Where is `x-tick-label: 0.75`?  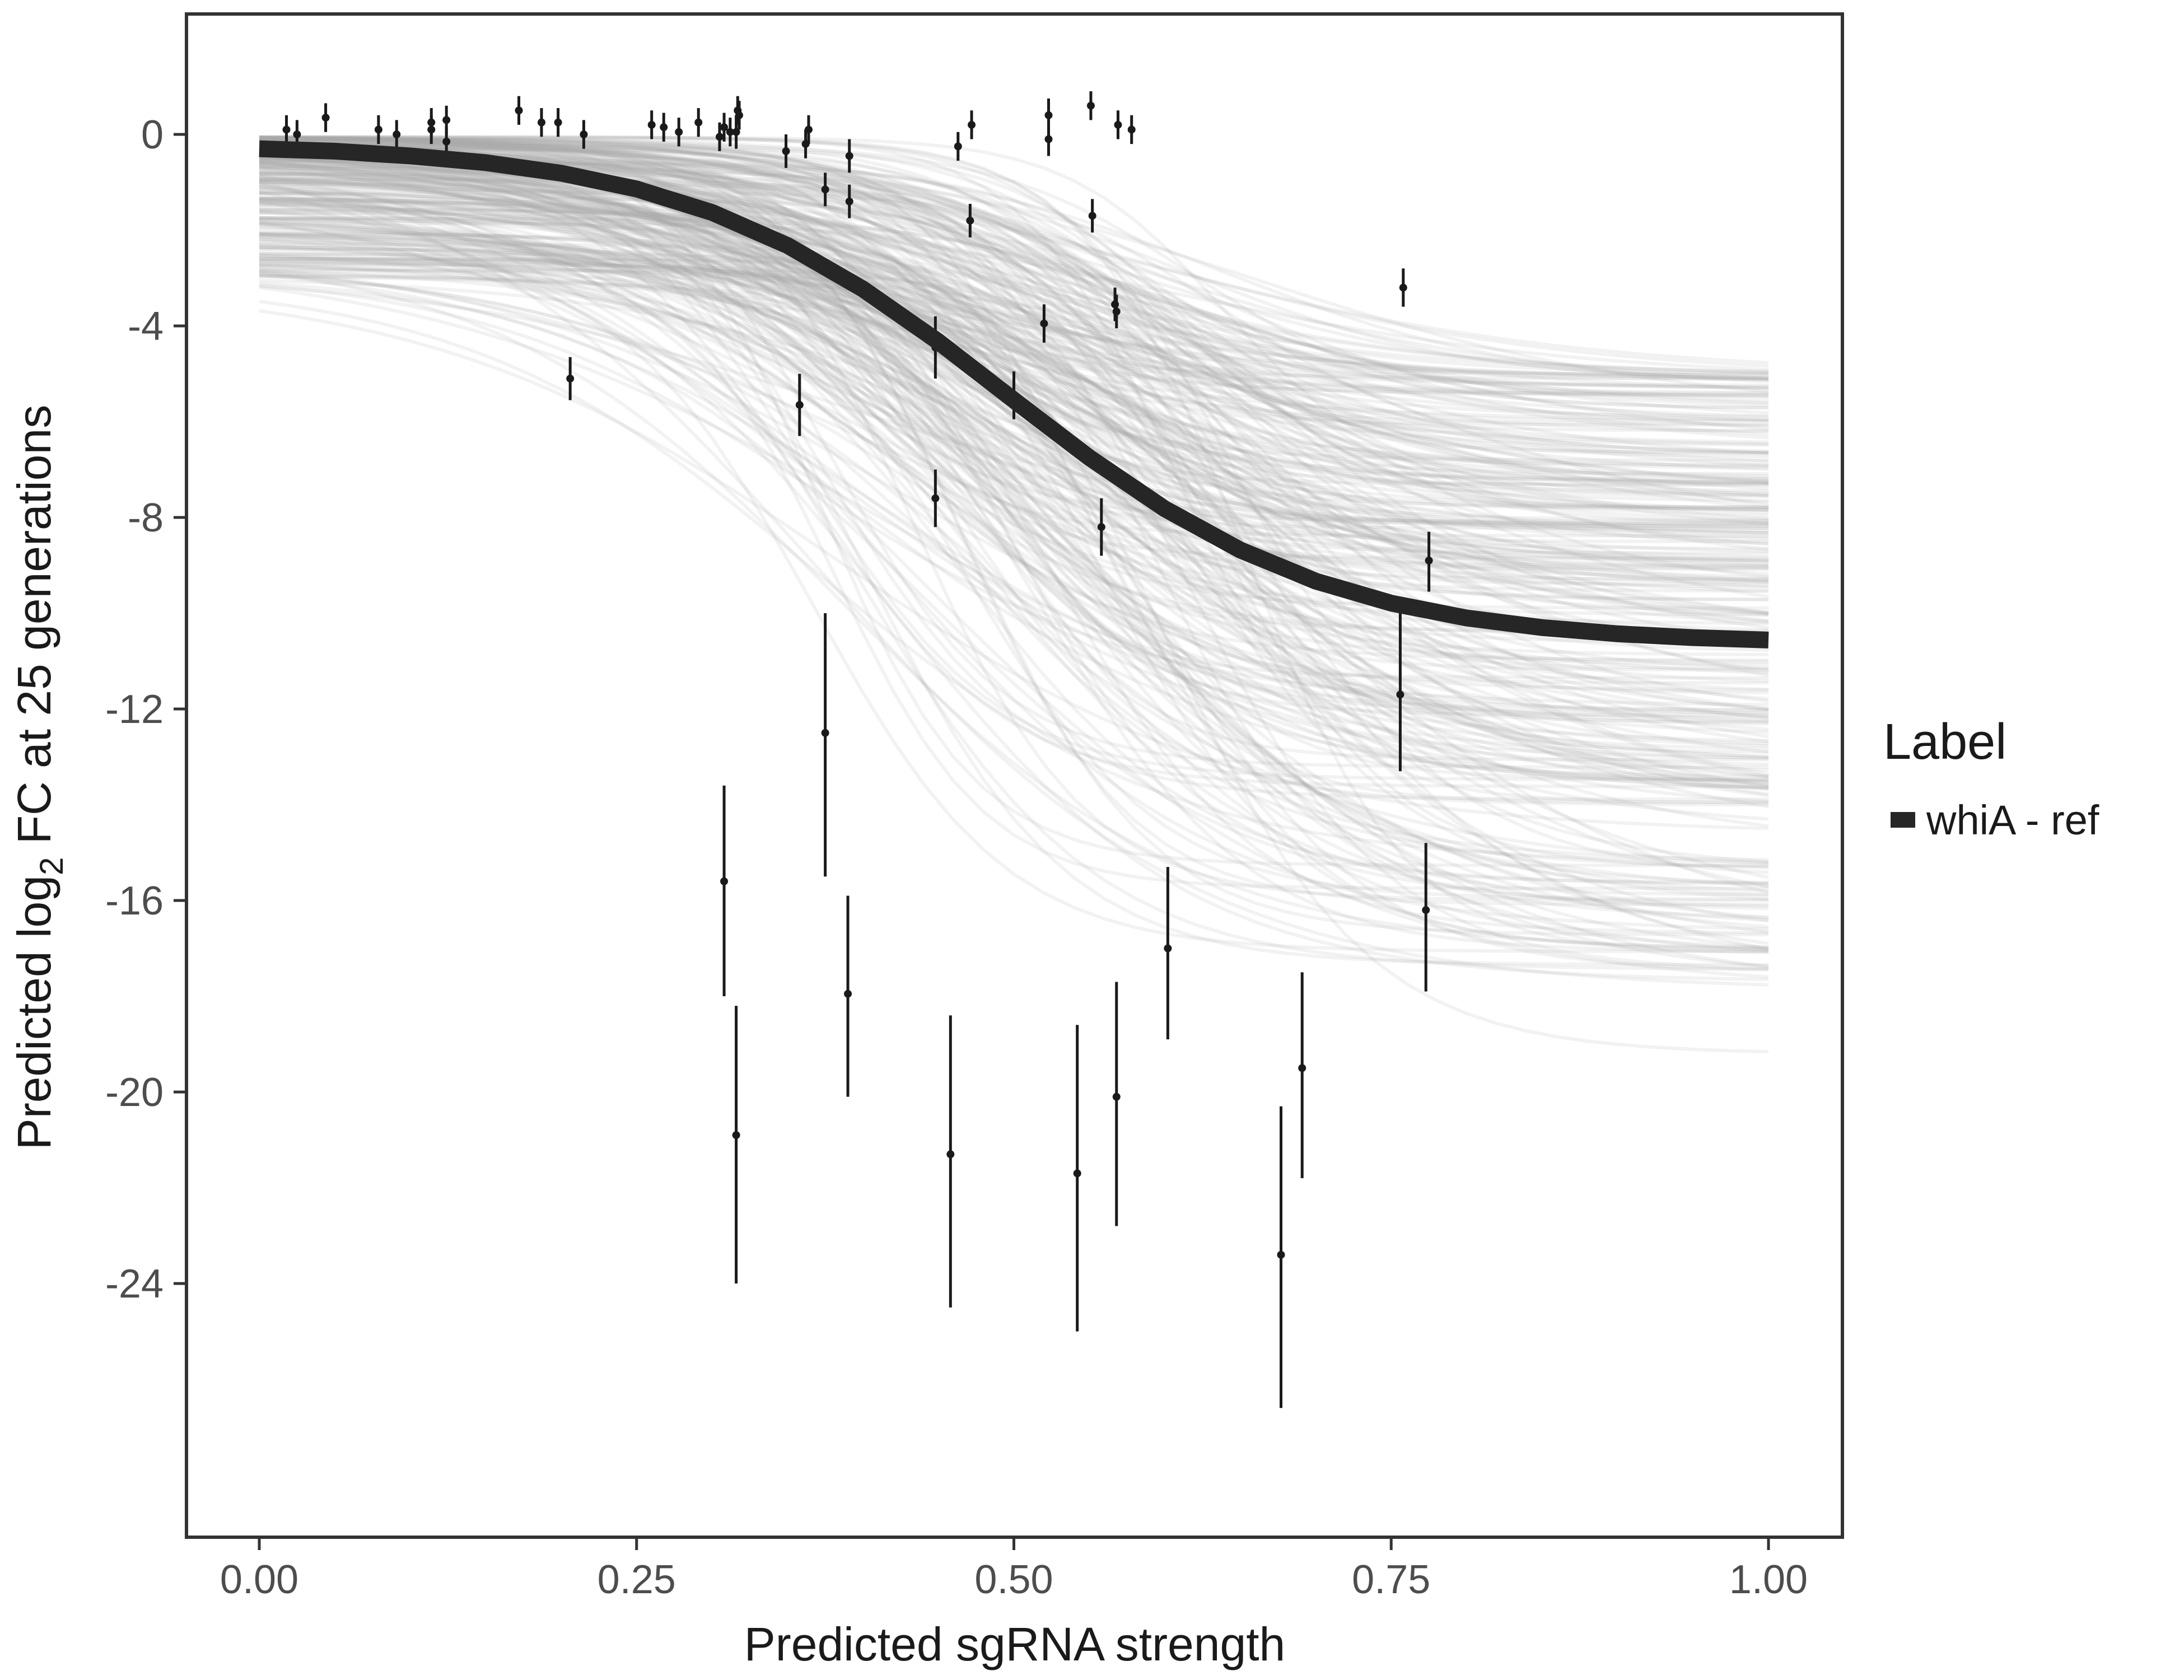
x-tick-label: 0.75 is located at coordinates (1391, 1580).